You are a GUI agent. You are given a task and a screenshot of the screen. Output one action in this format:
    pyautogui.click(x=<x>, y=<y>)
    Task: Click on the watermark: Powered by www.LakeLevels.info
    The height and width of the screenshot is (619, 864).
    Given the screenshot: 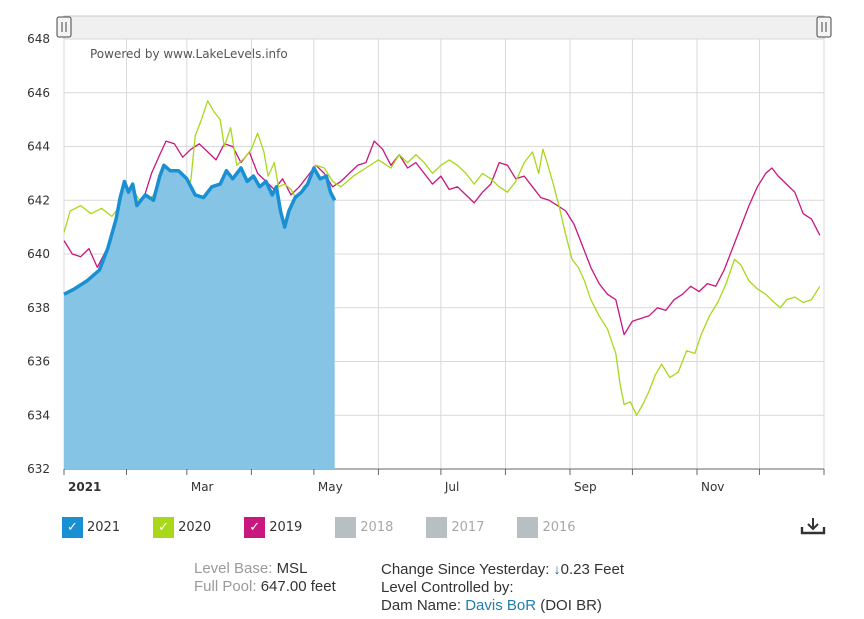 What is the action you would take?
    pyautogui.click(x=189, y=54)
    